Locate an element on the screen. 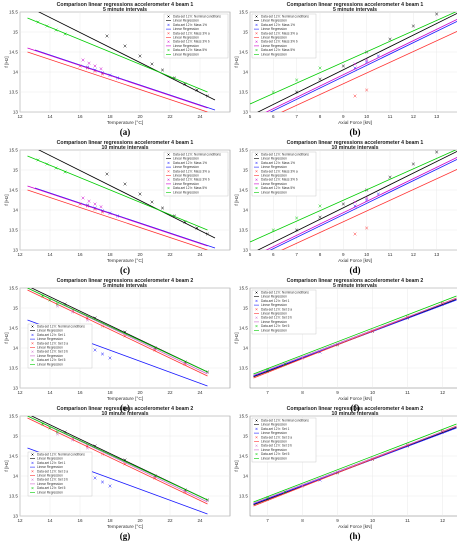 Image resolution: width=457 pixels, height=550 pixels. x-tick-label: 9 is located at coordinates (343, 116).